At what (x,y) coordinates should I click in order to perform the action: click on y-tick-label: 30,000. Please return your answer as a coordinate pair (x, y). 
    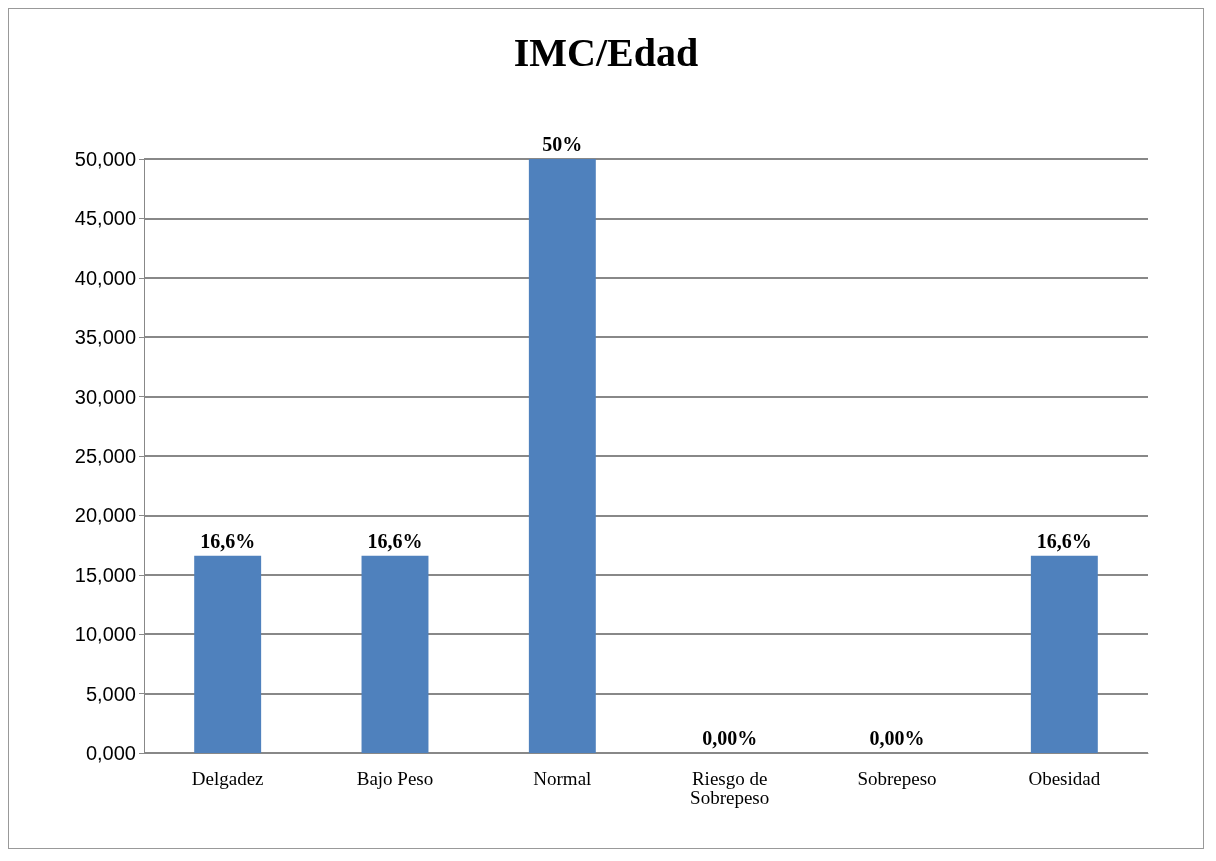
    Looking at the image, I should click on (105, 396).